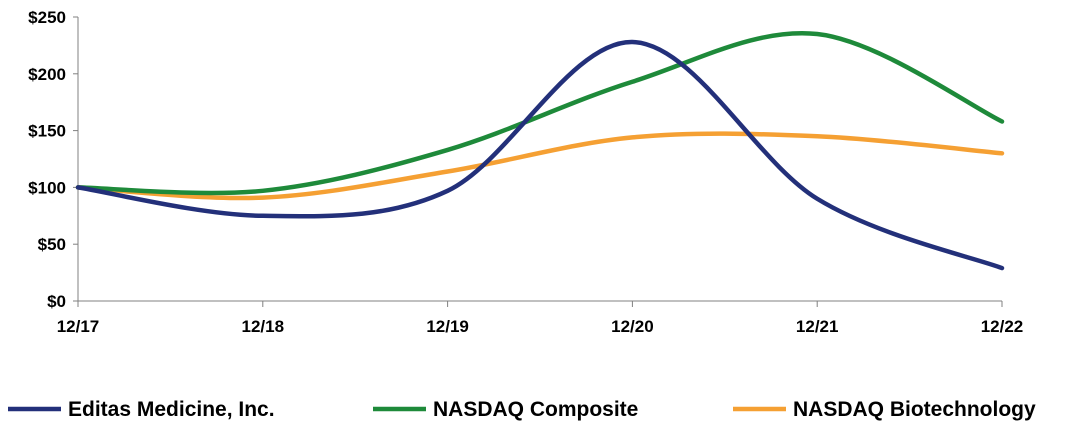  I want to click on x-tick-label: 12/19, so click(447, 326).